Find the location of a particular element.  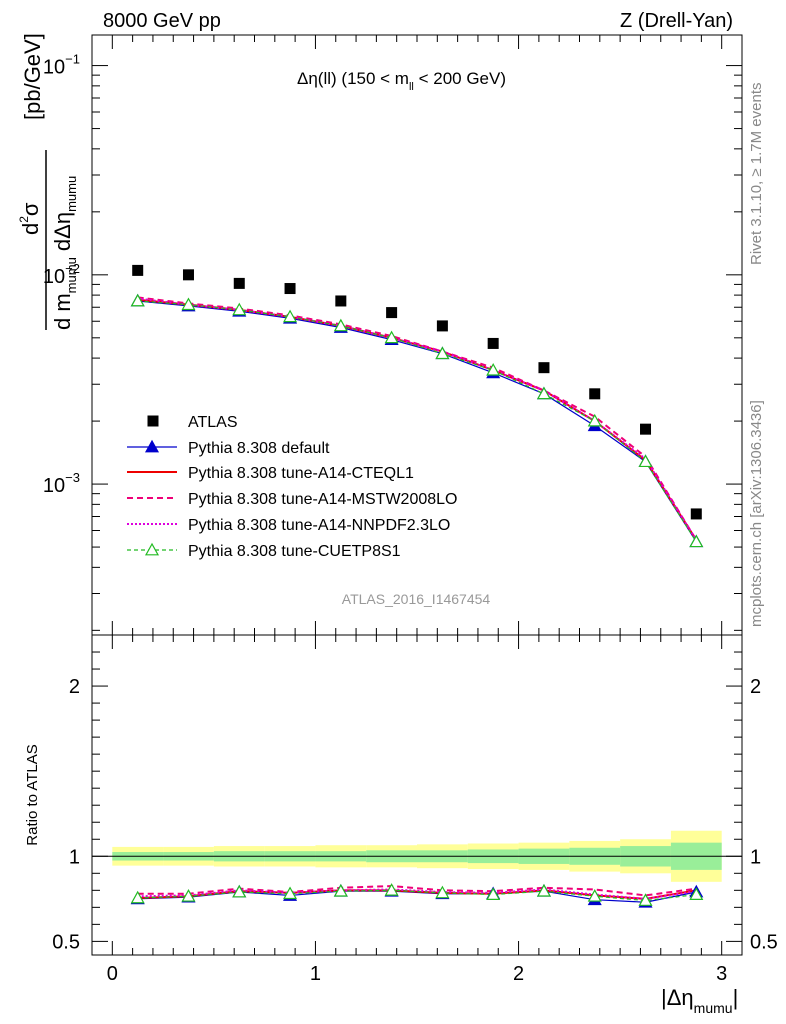

y-tick-label-ratio-left: 1 is located at coordinates (74, 857).